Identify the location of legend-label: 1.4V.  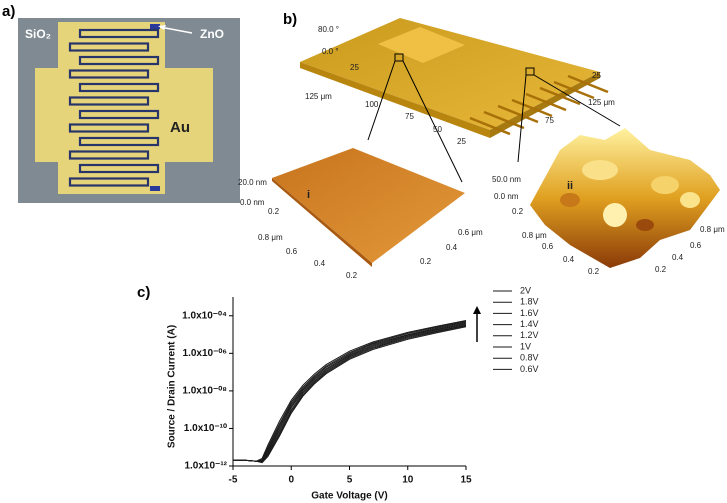
(529, 324).